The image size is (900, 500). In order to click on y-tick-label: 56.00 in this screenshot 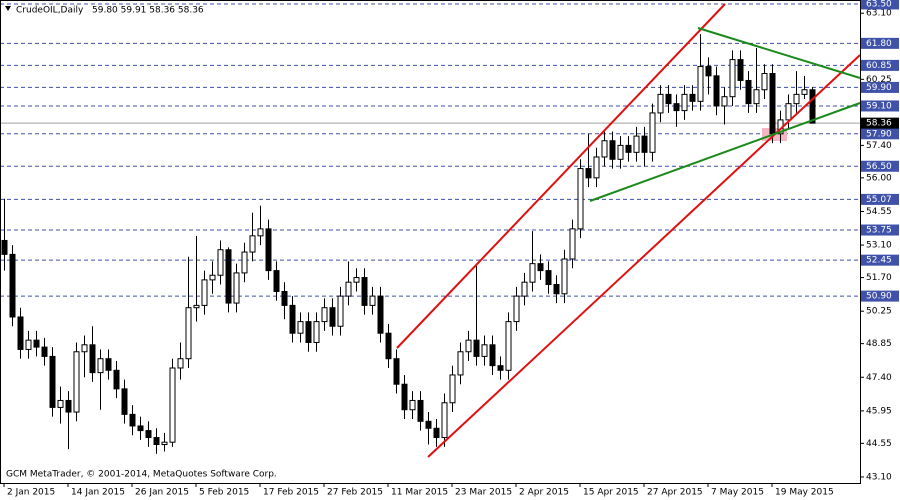, I will do `click(879, 178)`.